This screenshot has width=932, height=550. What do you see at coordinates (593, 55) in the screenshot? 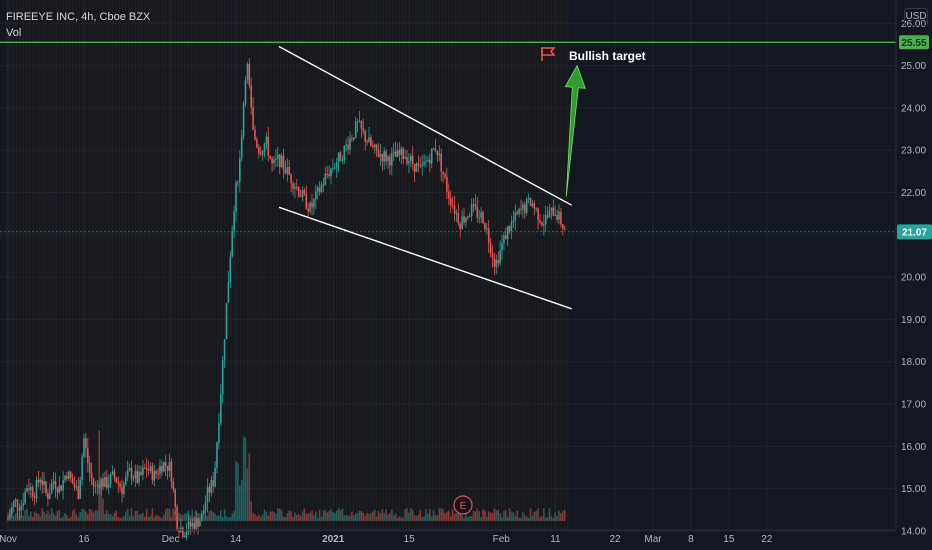
I see `bullish-target-note: Bullish target` at bounding box center [593, 55].